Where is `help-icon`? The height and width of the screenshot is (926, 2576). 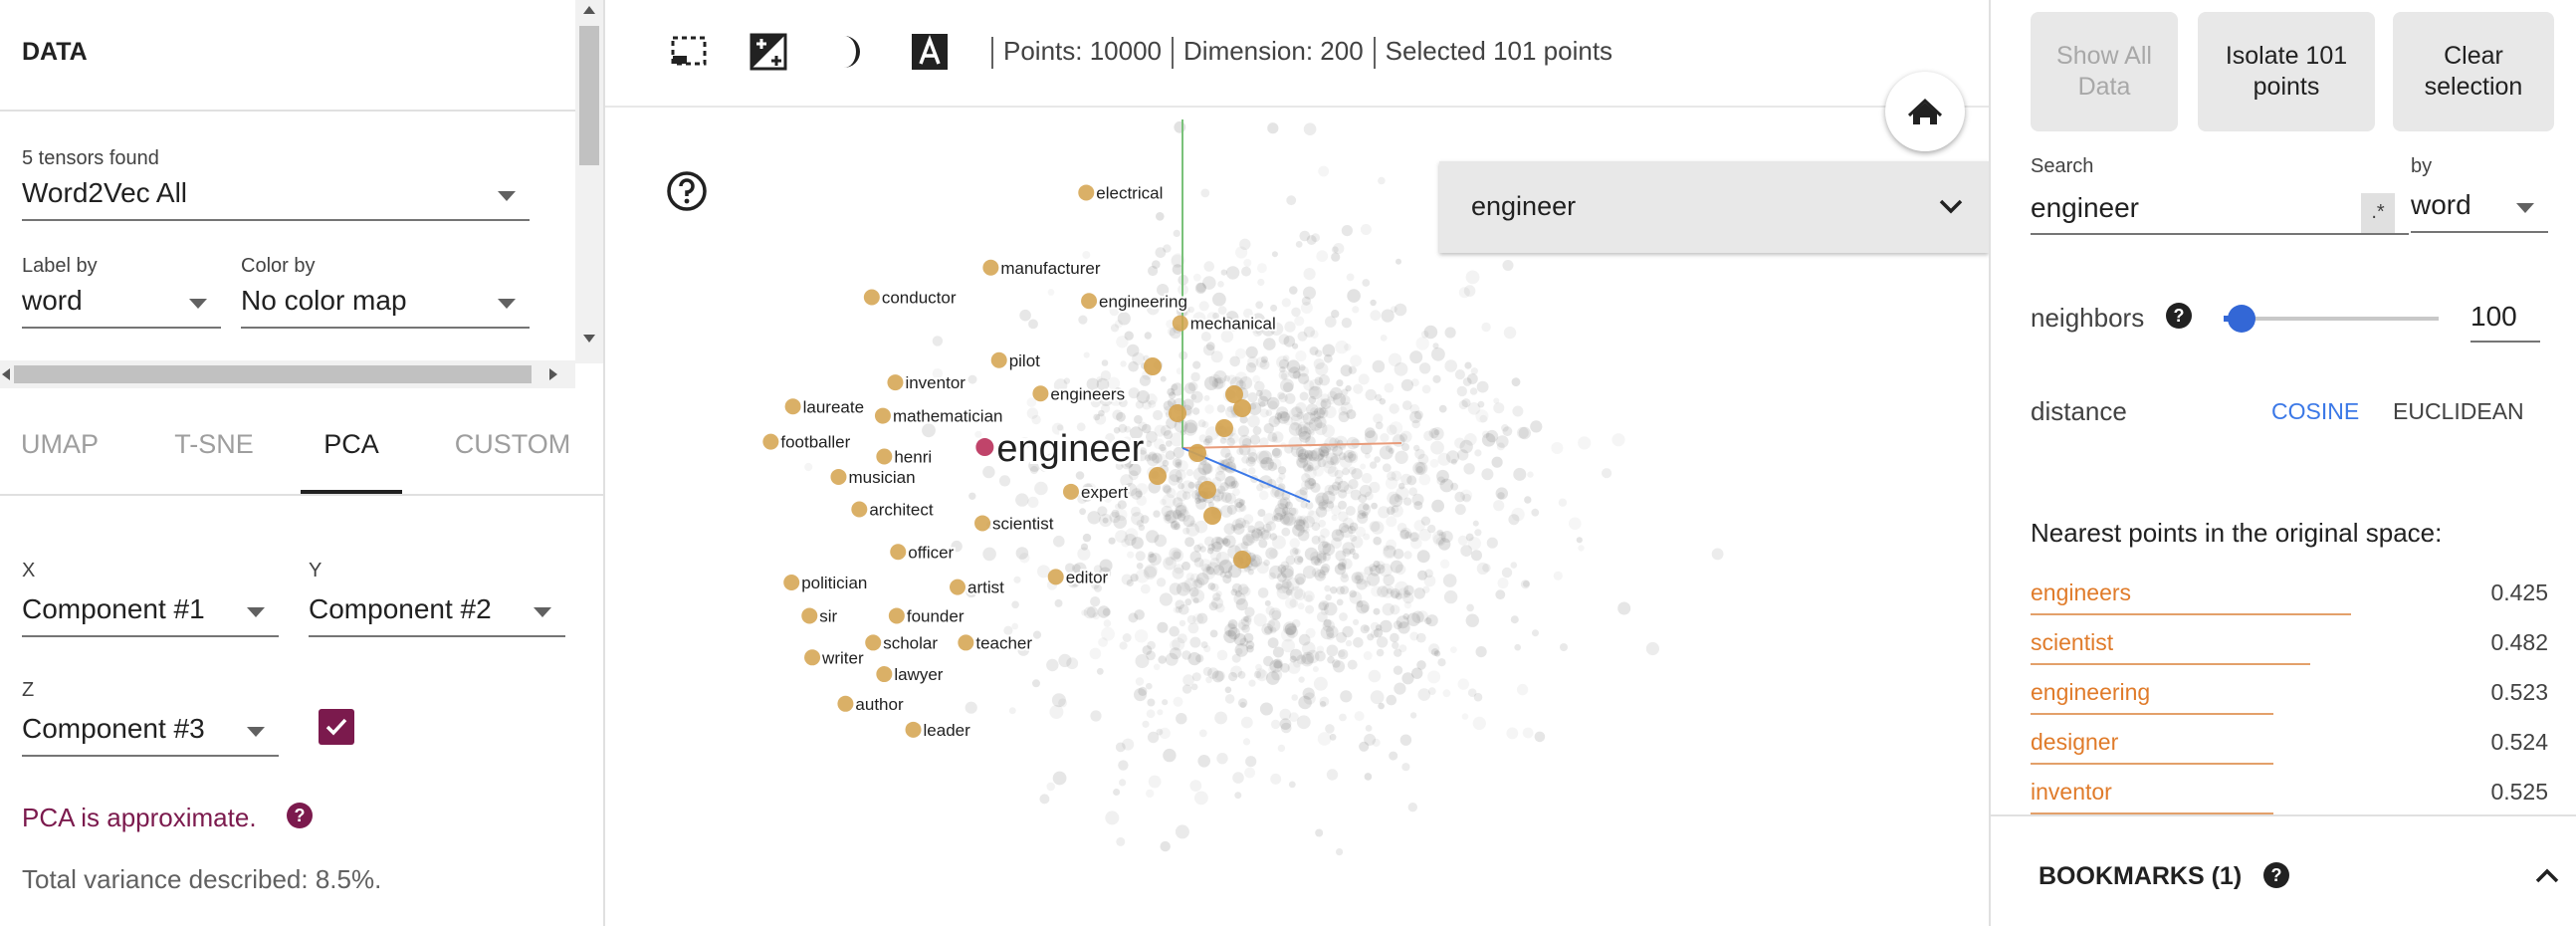
help-icon is located at coordinates (687, 191).